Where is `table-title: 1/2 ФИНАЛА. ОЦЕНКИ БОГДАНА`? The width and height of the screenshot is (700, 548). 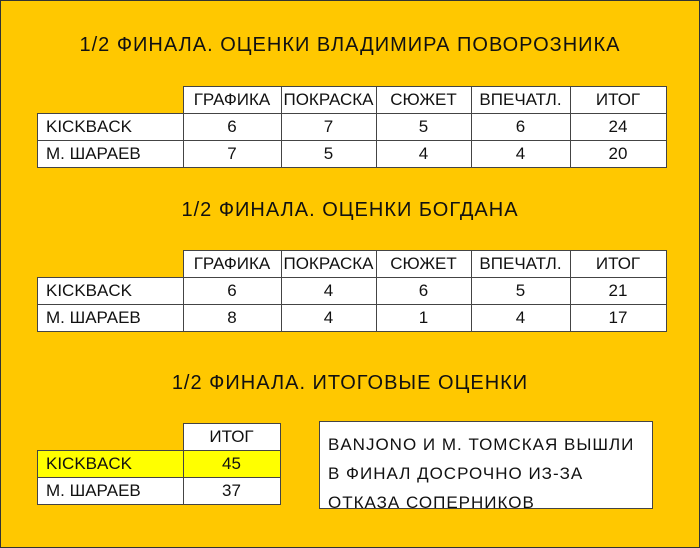
table-title: 1/2 ФИНАЛА. ОЦЕНКИ БОГДАНА is located at coordinates (350, 210).